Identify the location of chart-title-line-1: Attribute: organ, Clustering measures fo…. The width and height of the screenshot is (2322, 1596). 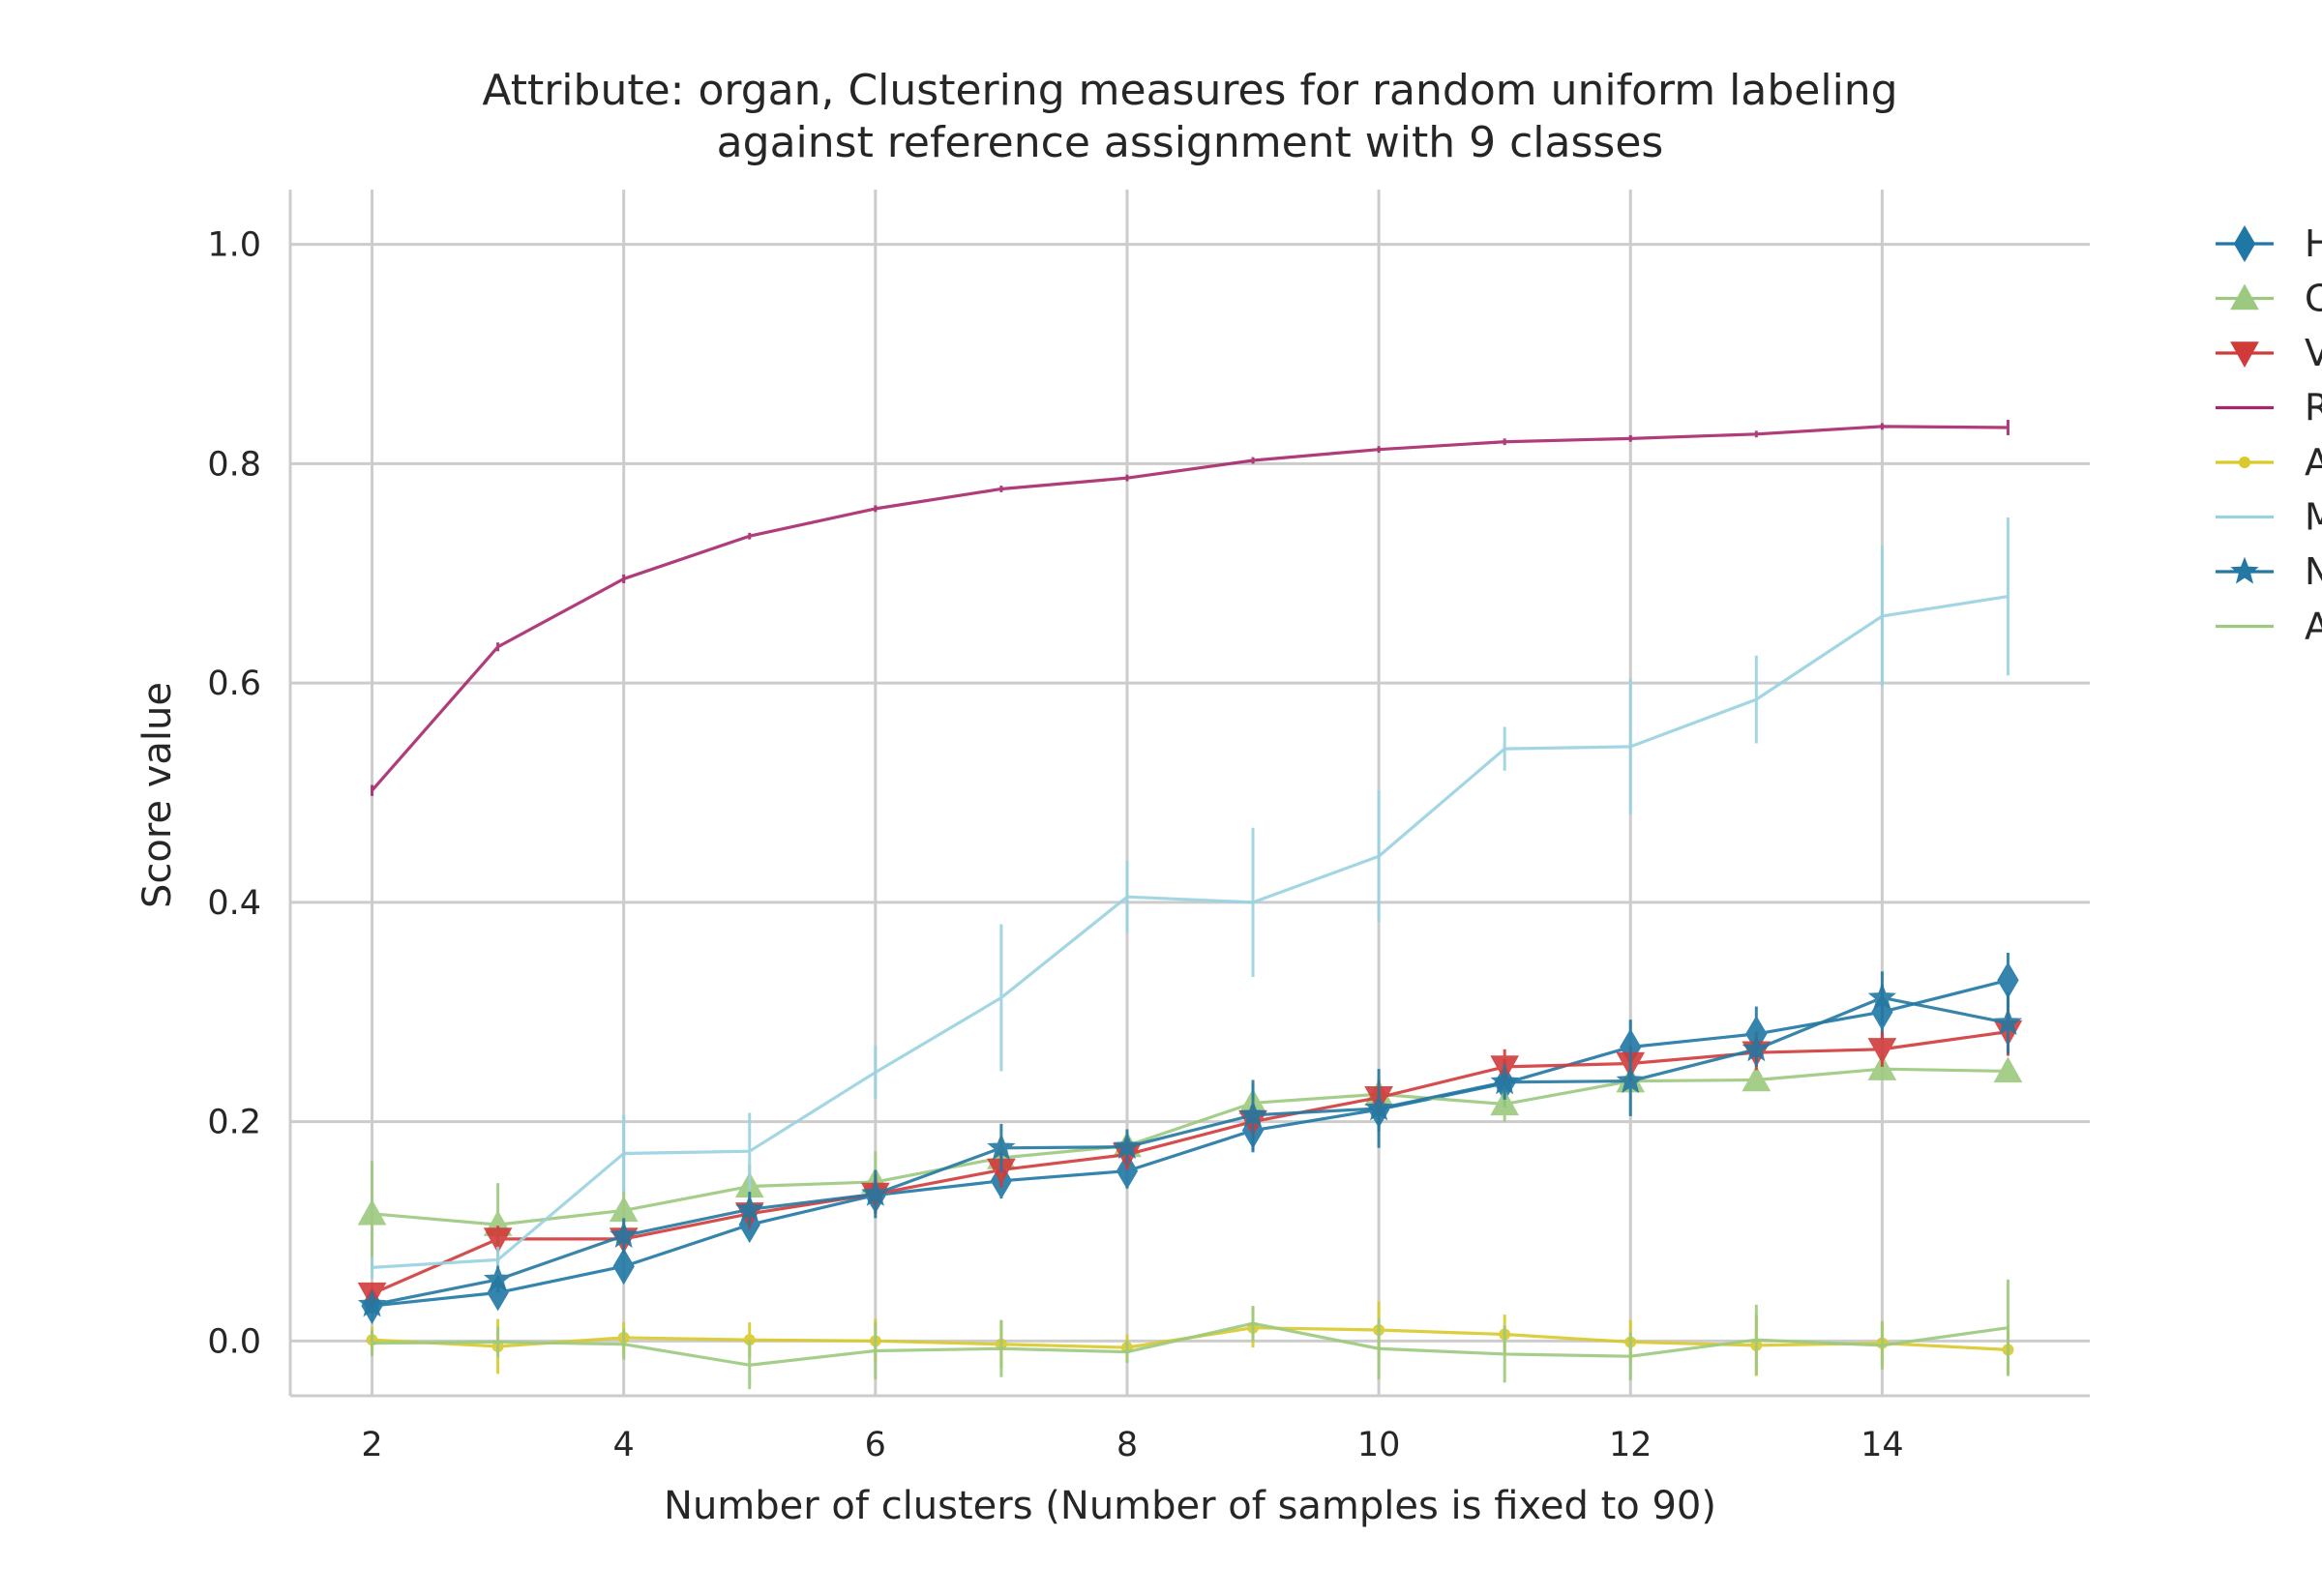
(1189, 90).